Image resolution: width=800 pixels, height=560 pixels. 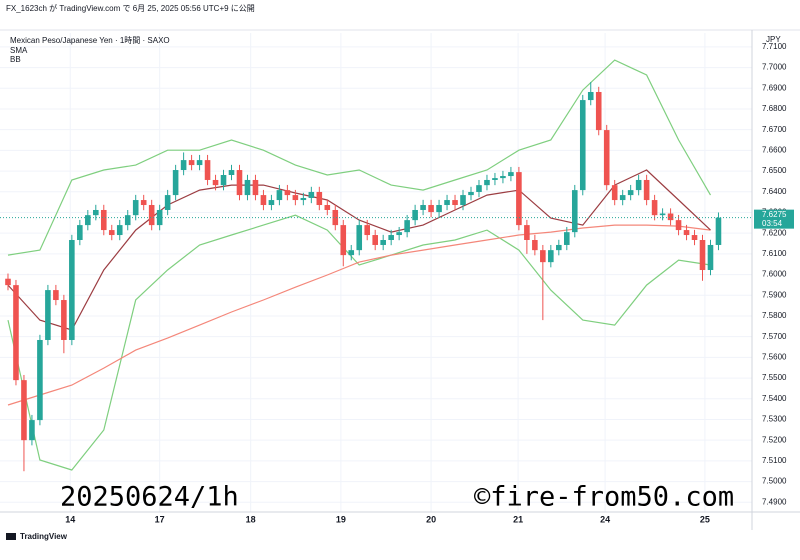 I want to click on symbol: Mexican Peso/Japanese Yen · 1時間 · SAXO, so click(x=90, y=40).